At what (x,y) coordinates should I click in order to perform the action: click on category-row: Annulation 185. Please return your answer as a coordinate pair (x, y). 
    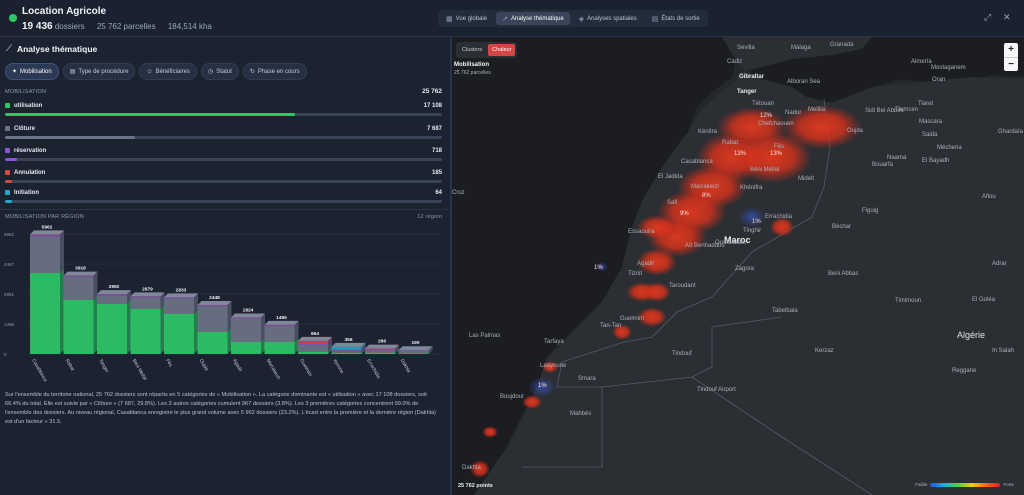
    Looking at the image, I should click on (223, 175).